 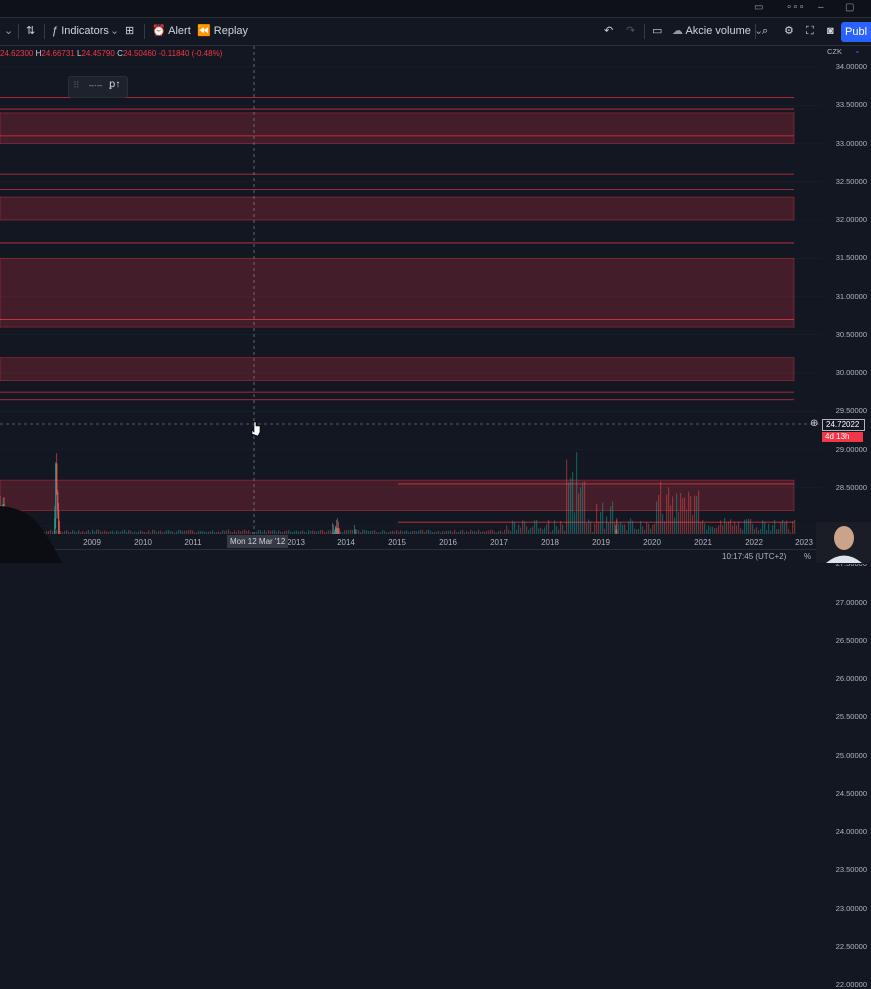 I want to click on volume-bars, so click(x=408, y=493).